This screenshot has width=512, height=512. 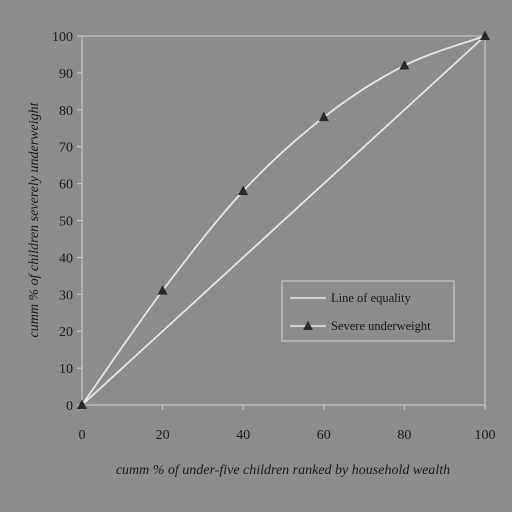 What do you see at coordinates (485, 435) in the screenshot?
I see `x-tick-label: 100` at bounding box center [485, 435].